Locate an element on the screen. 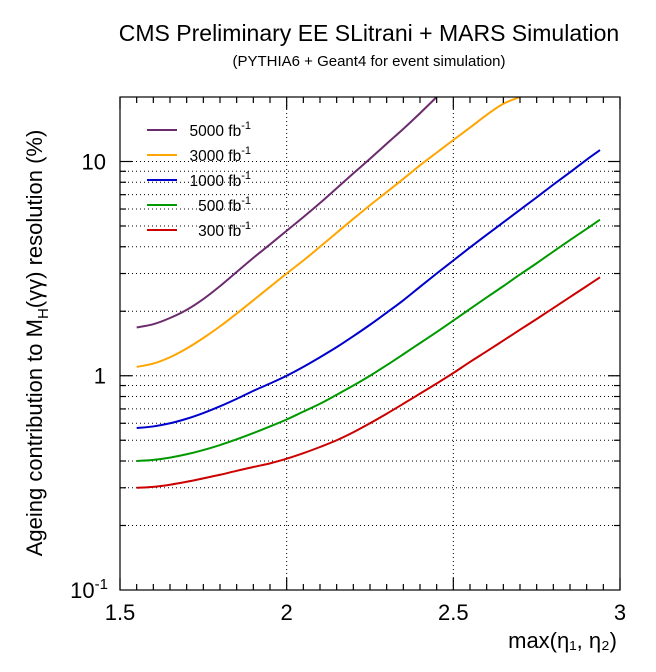 The height and width of the screenshot is (672, 656). legend-value: 500 is located at coordinates (213, 206).